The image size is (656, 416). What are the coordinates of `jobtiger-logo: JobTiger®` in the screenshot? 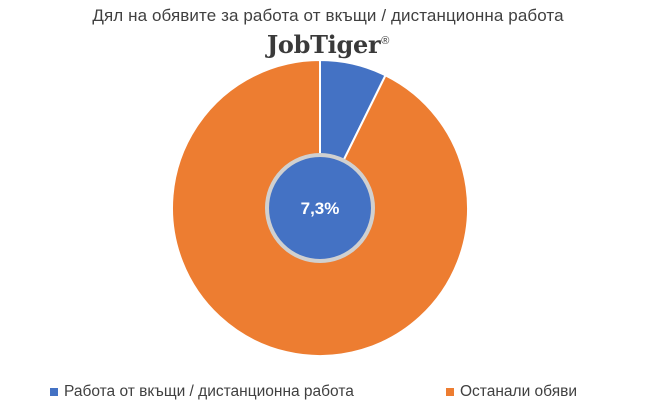 It's located at (328, 44).